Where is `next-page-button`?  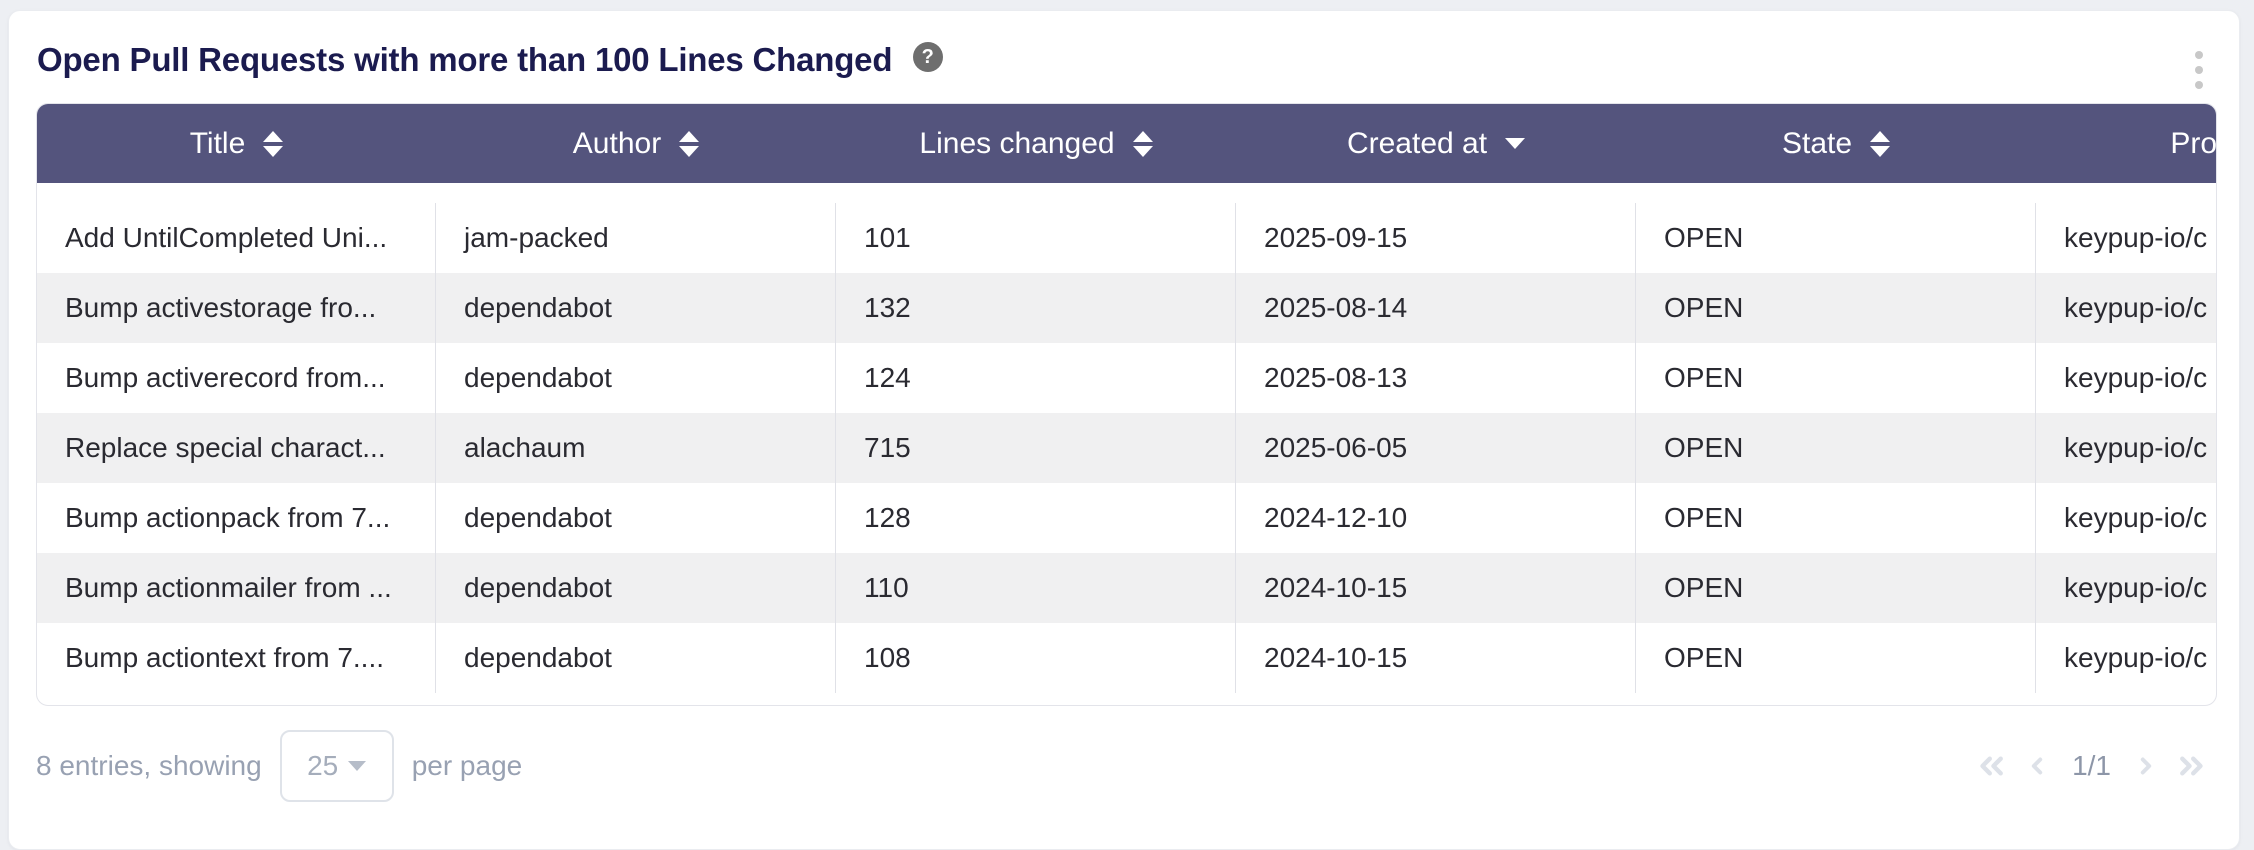 next-page-button is located at coordinates (2146, 766).